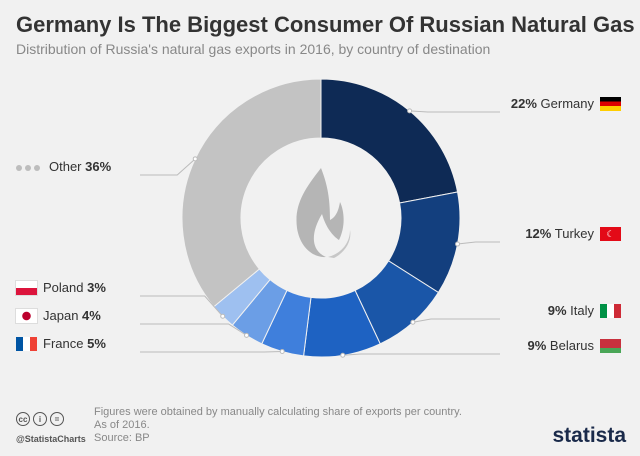 This screenshot has width=640, height=456. I want to click on leader-line-poland, so click(182, 306).